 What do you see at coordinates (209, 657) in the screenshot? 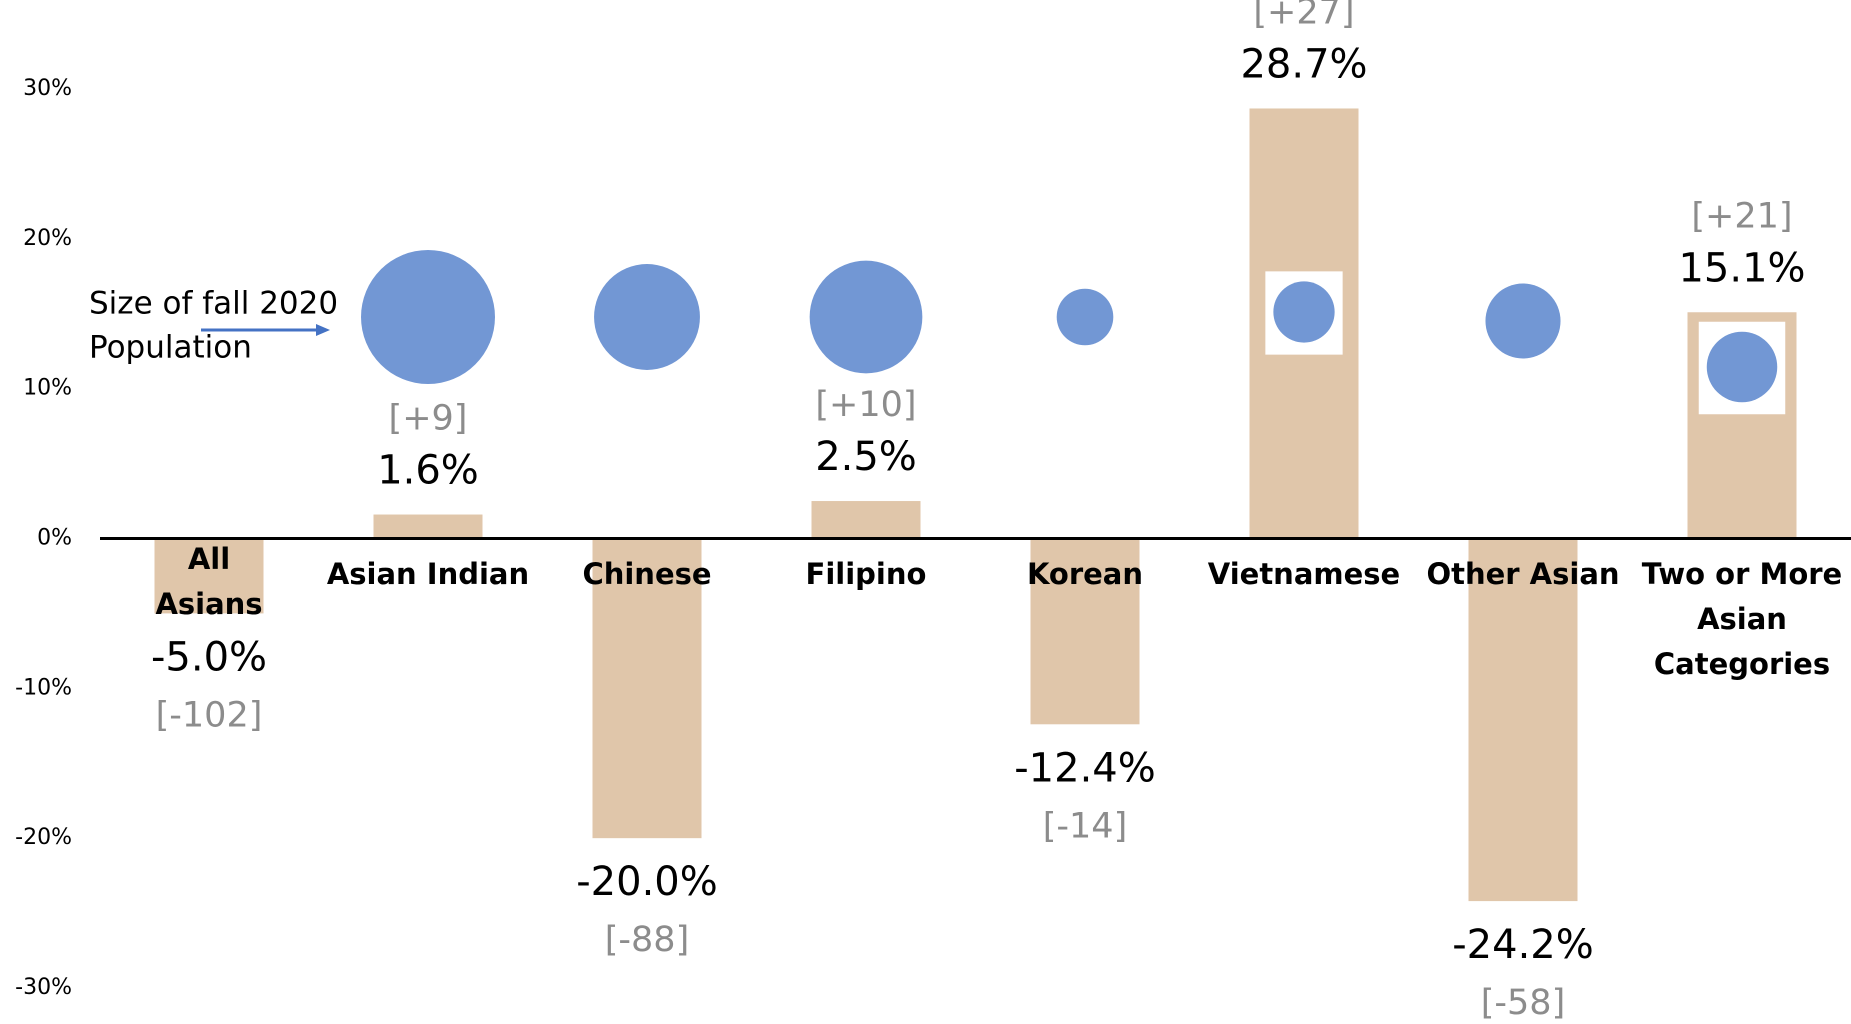
I see `value-label: -5.0%` at bounding box center [209, 657].